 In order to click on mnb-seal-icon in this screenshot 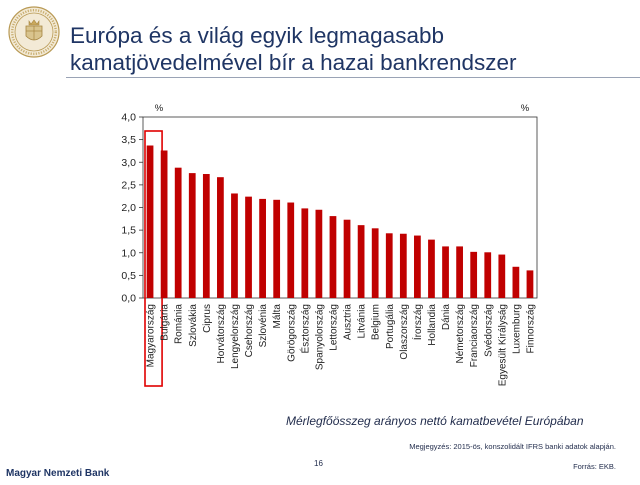, I will do `click(34, 32)`.